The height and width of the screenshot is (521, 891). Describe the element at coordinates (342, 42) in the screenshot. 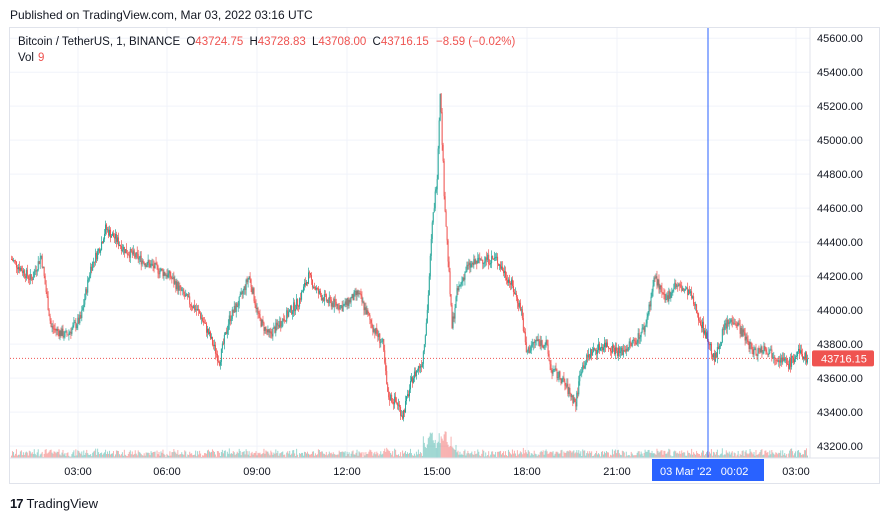

I see `low-value: 43708.00` at that location.